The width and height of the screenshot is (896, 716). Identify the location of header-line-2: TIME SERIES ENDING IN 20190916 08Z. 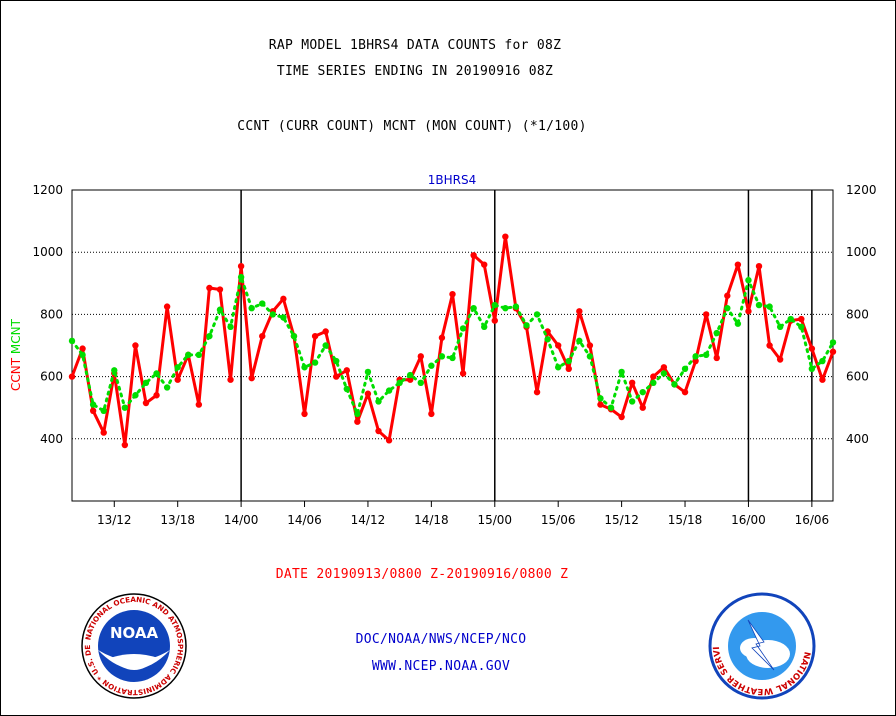
(415, 71).